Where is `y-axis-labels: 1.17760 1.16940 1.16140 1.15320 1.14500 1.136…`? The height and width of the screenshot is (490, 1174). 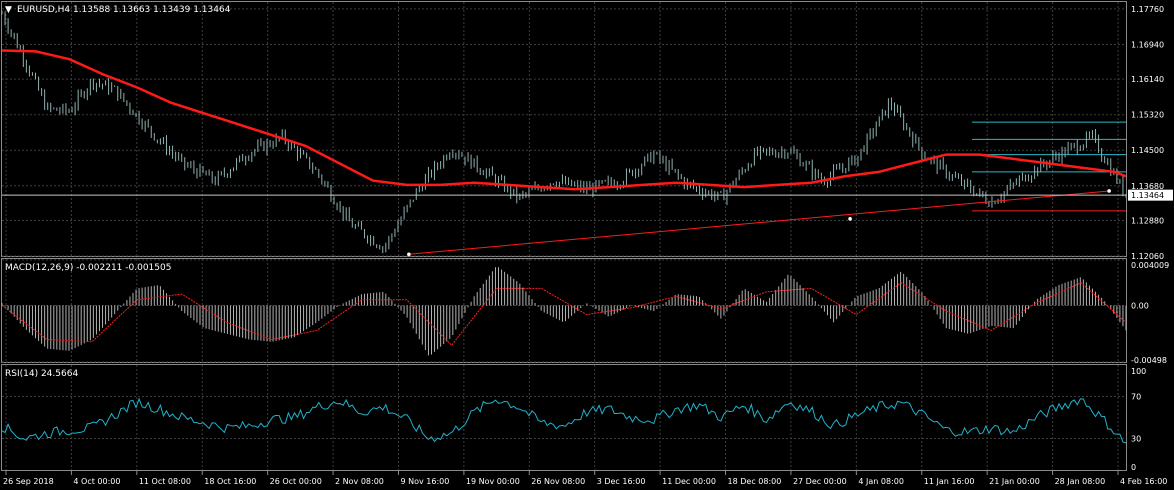
y-axis-labels: 1.17760 1.16940 1.16140 1.15320 1.14500 1.136… is located at coordinates (1150, 238).